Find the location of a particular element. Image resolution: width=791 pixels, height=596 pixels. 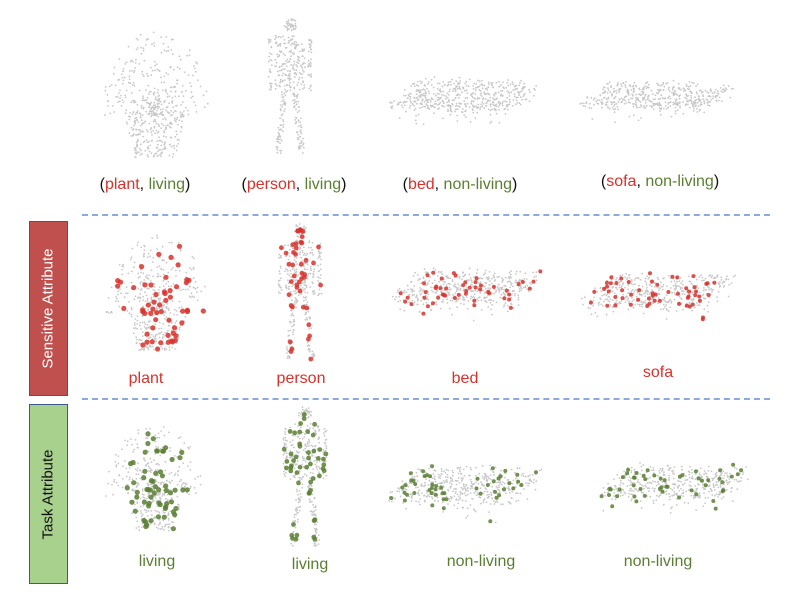

sofa-point-cloud is located at coordinates (656, 101).